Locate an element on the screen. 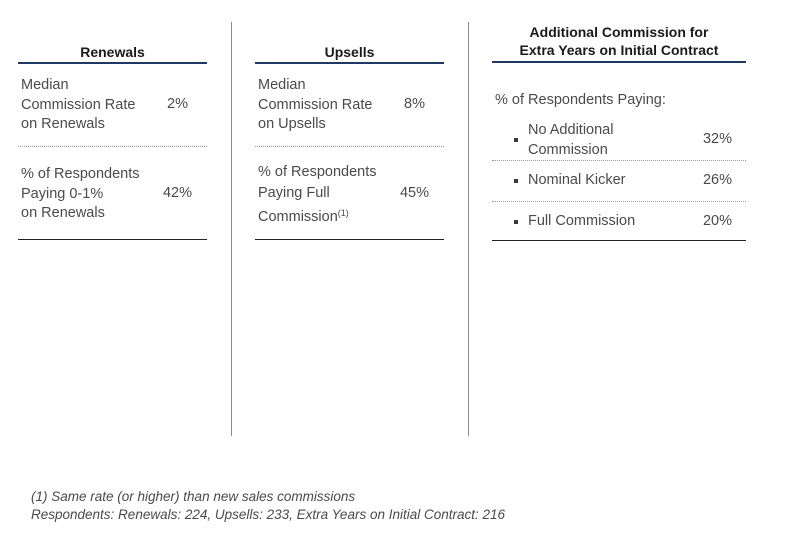 The height and width of the screenshot is (543, 801). renewals-paying-value: 42% is located at coordinates (177, 193).